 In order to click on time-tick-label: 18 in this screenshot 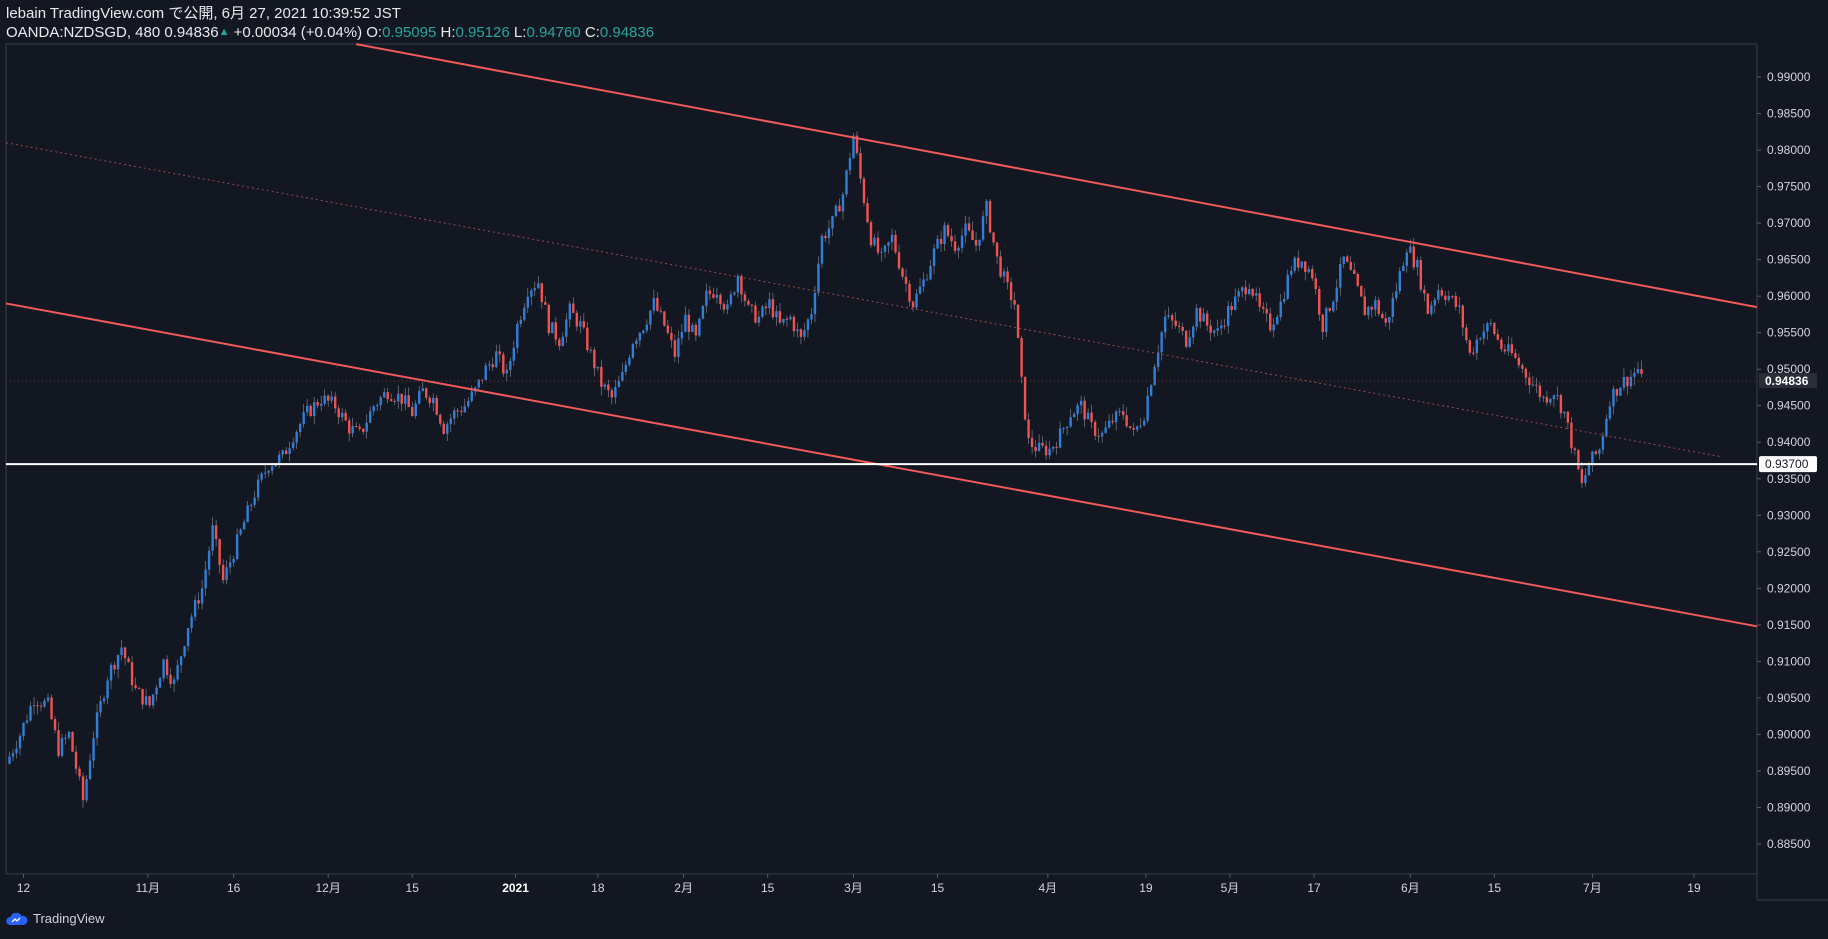, I will do `click(598, 888)`.